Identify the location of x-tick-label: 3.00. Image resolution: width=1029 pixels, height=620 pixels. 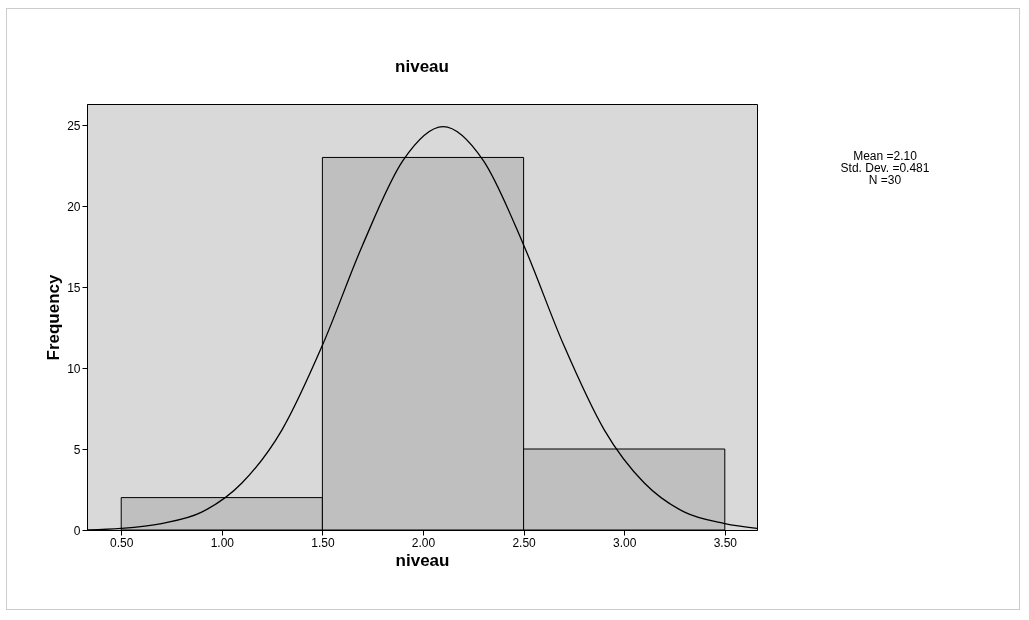
(625, 542).